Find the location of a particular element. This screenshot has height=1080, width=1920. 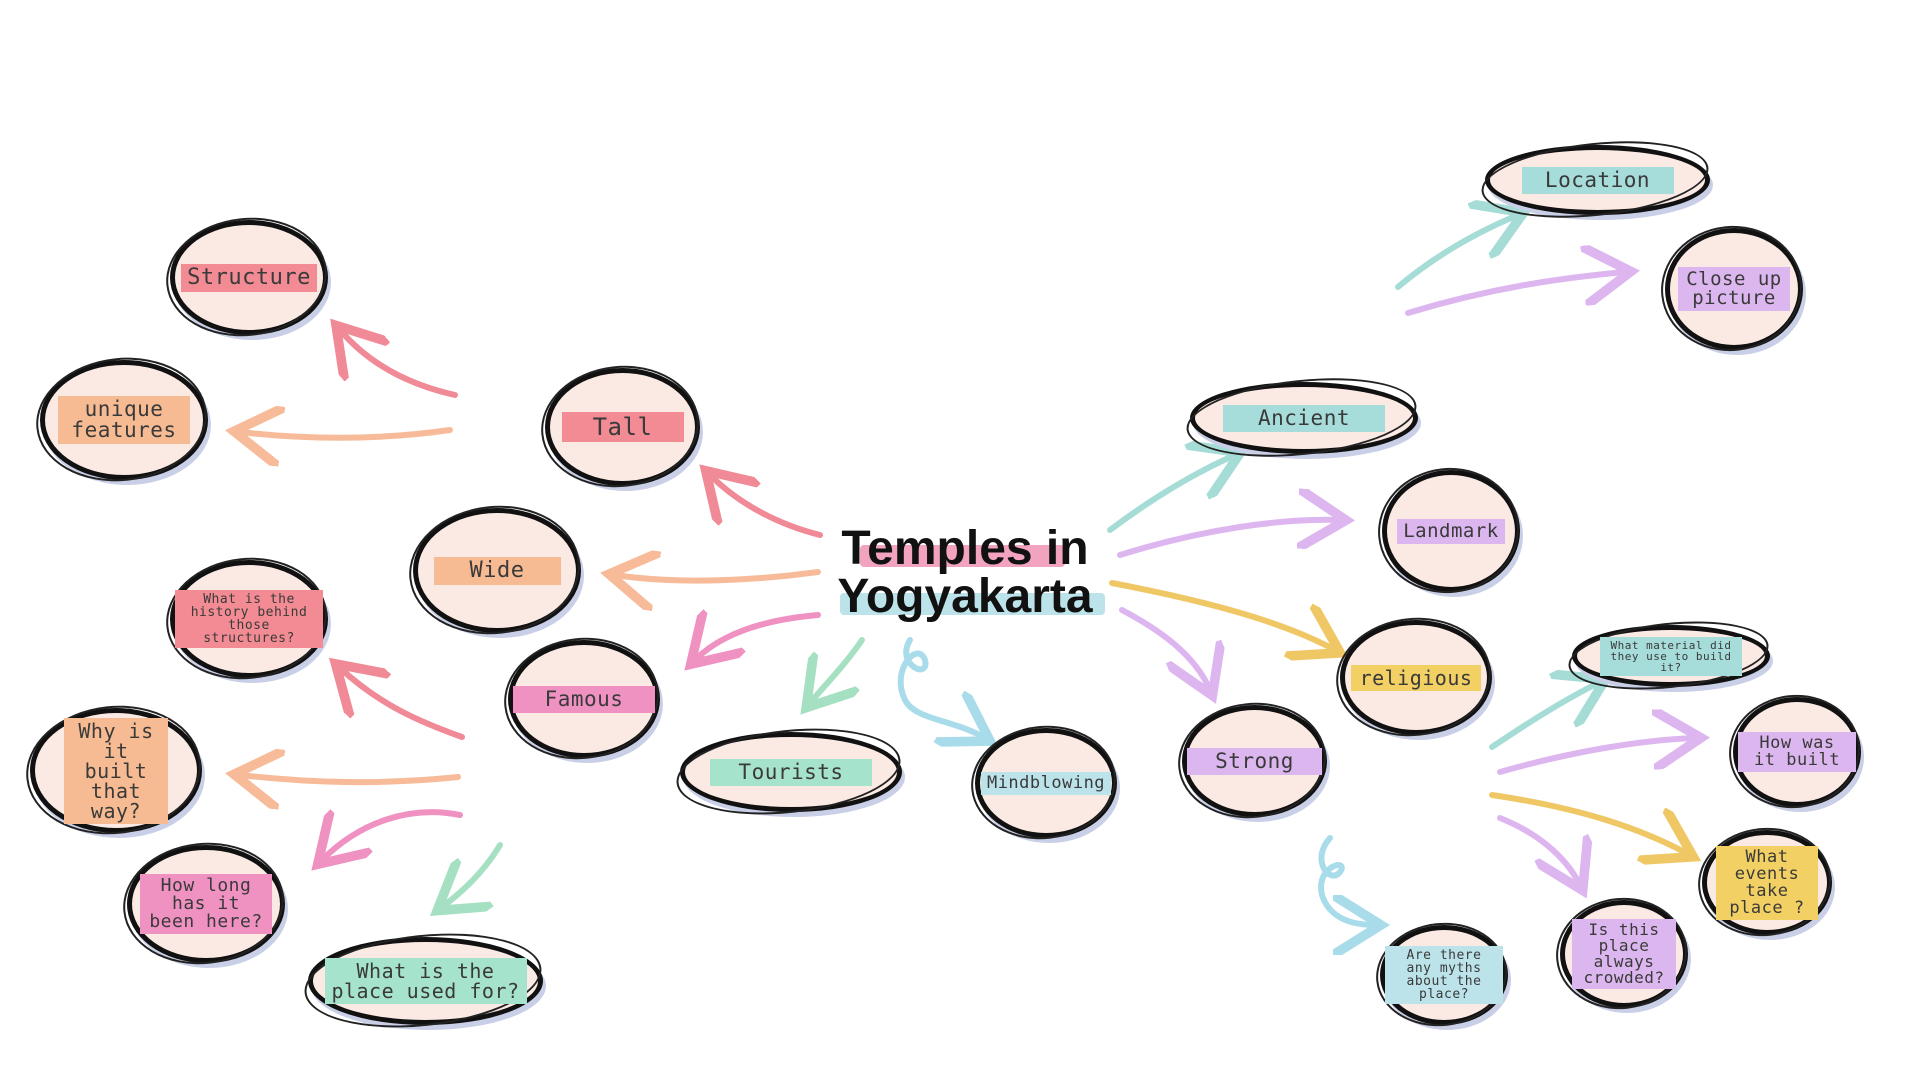

arrow-to-how-built is located at coordinates (1596, 756).